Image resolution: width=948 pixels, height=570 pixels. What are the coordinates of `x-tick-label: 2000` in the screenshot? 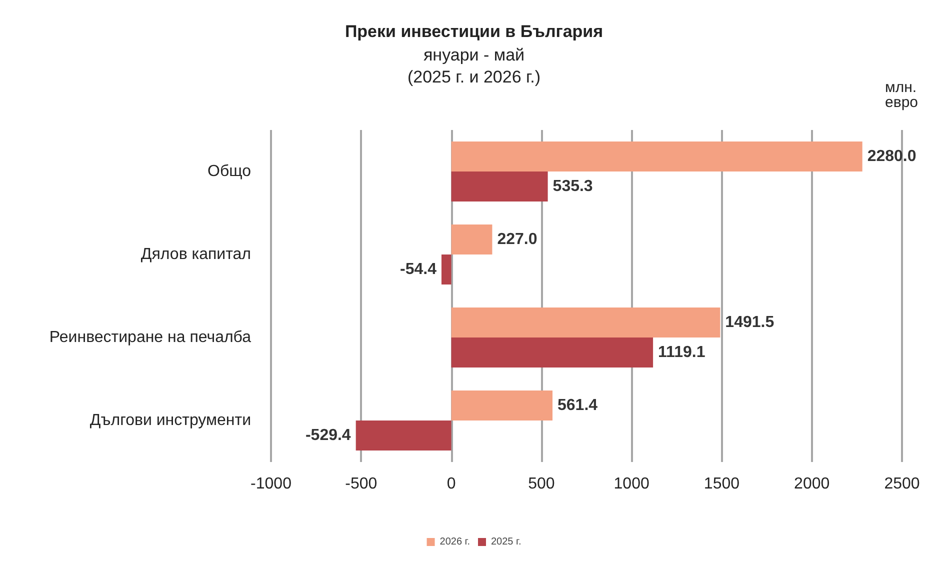 It's located at (812, 484).